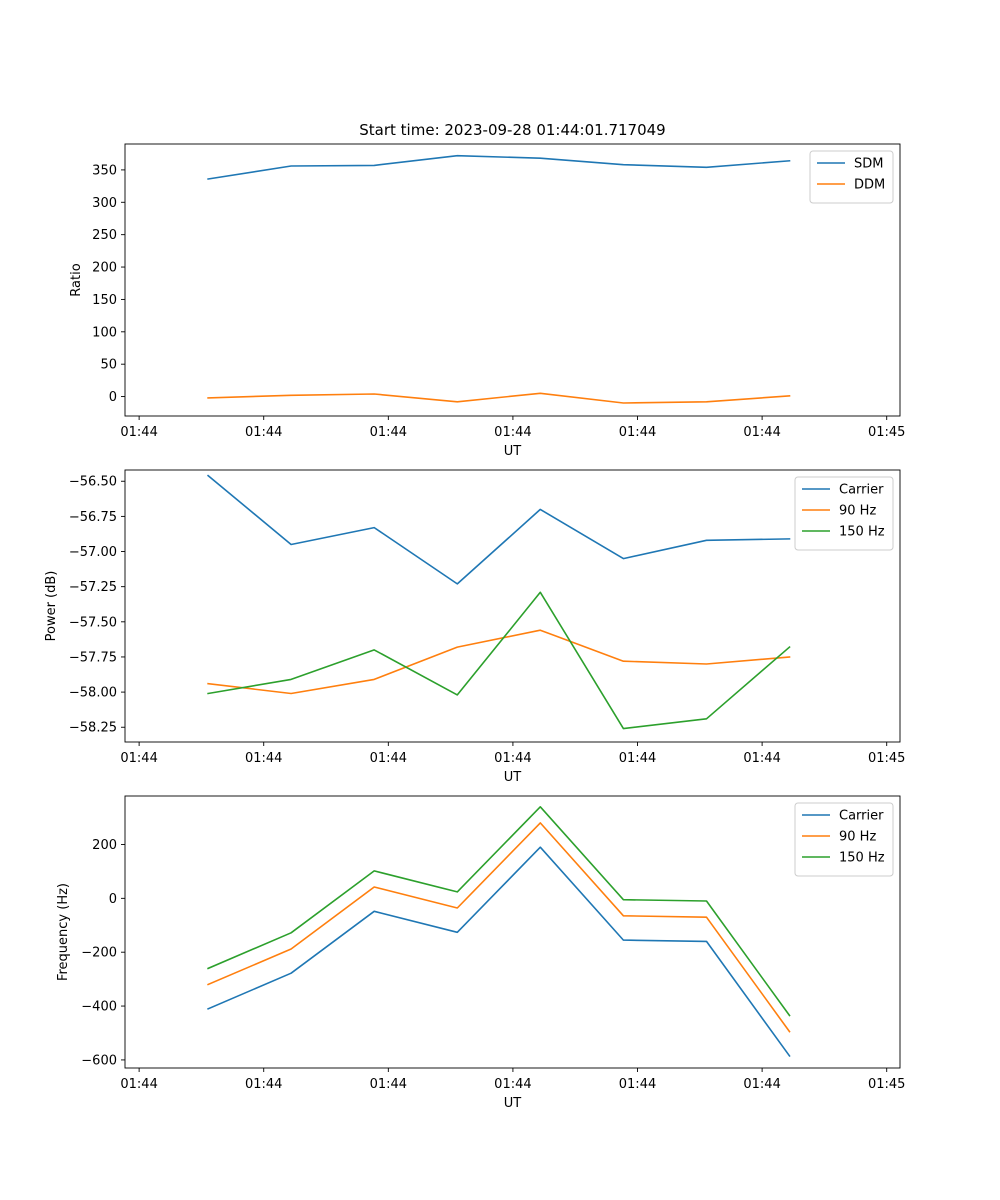  Describe the element at coordinates (104, 300) in the screenshot. I see `y-tick-label: 150` at that location.